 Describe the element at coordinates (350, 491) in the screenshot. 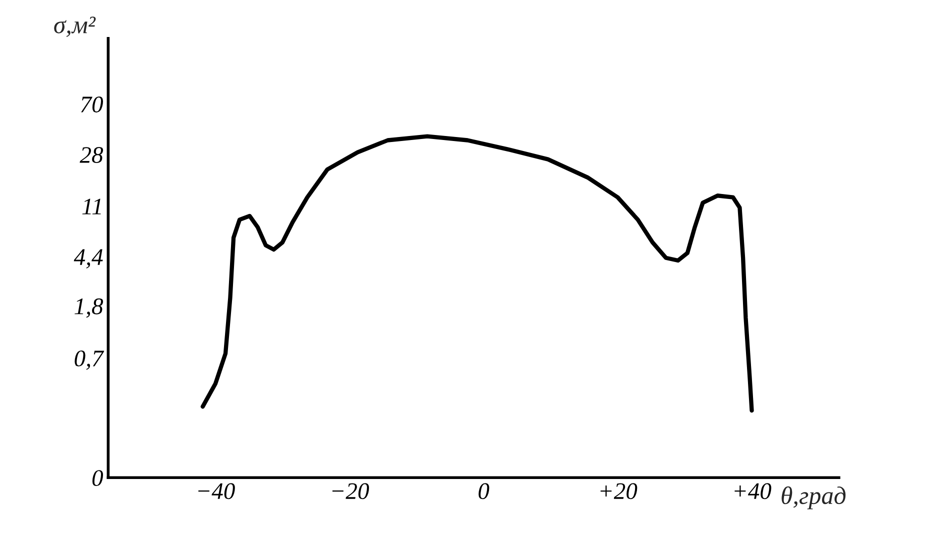

I see `x-tick-label: −20` at that location.